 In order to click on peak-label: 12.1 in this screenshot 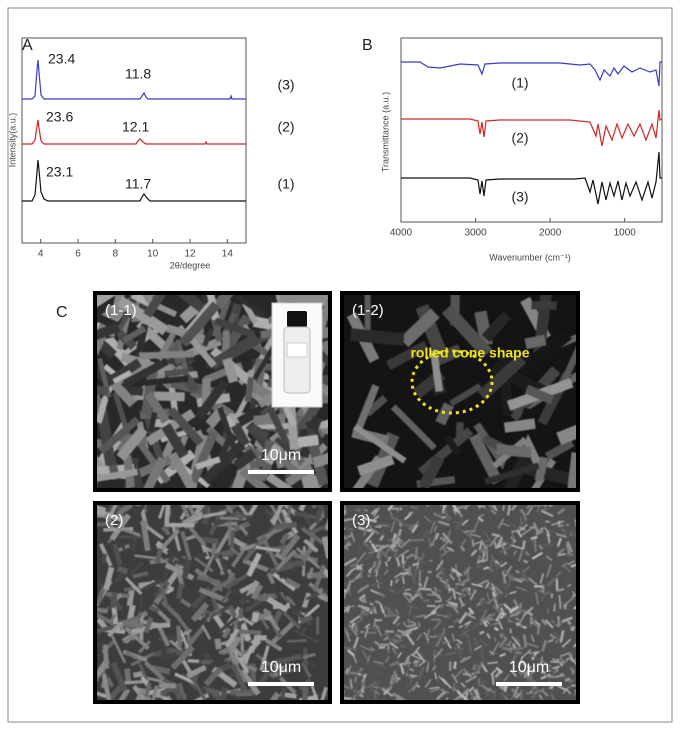, I will do `click(135, 127)`.